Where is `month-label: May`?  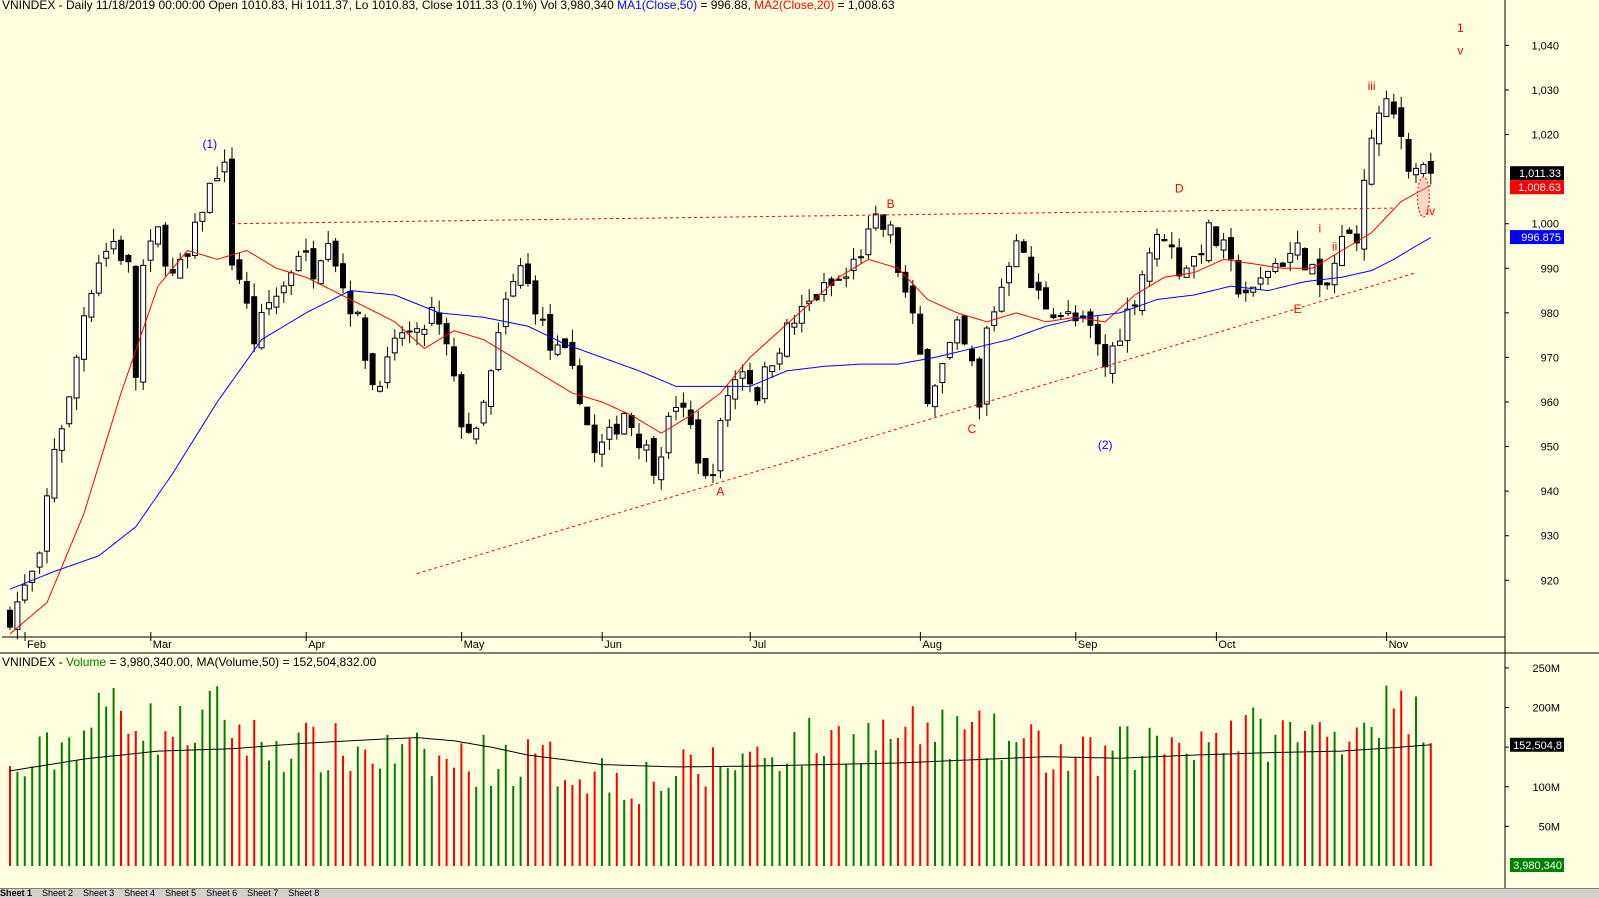
month-label: May is located at coordinates (474, 645).